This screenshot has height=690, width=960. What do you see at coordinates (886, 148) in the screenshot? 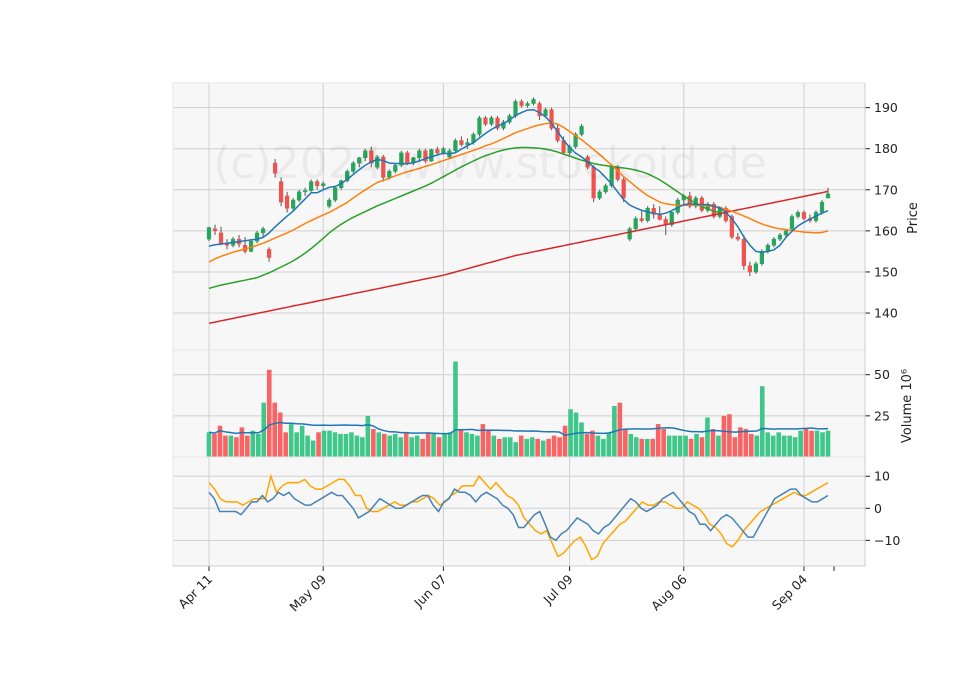
I see `price-y-tick-label: 180` at bounding box center [886, 148].